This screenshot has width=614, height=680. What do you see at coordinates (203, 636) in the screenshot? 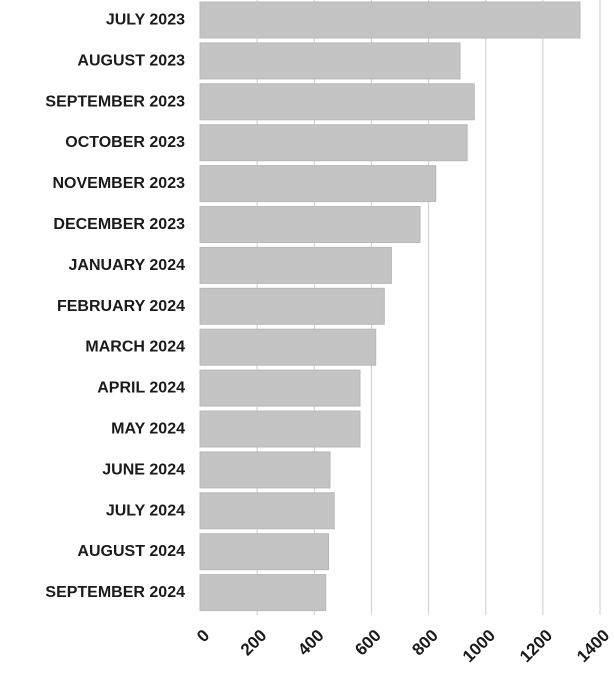
I see `x-tick-label: 0` at bounding box center [203, 636].